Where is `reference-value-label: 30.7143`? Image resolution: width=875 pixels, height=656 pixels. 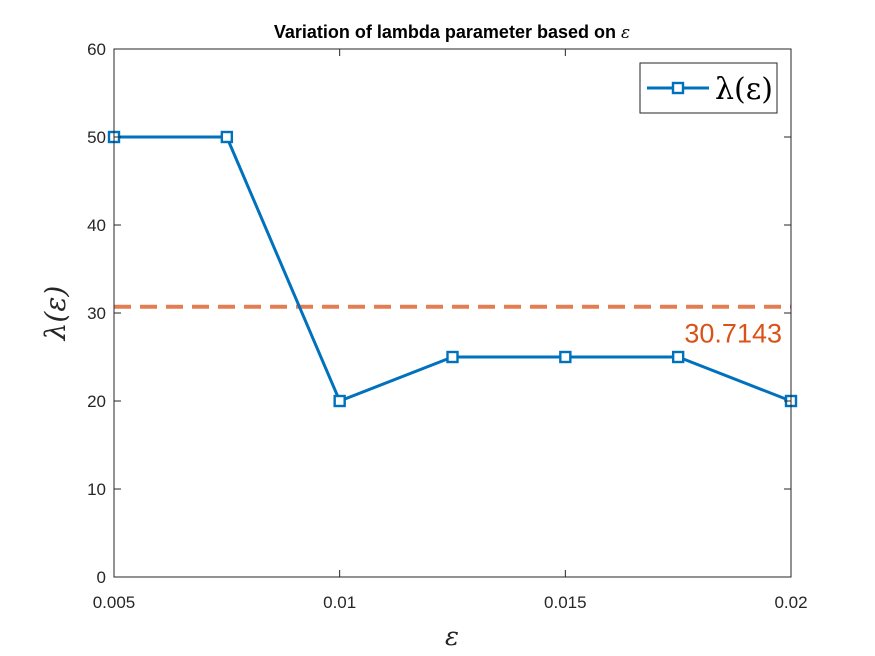 reference-value-label: 30.7143 is located at coordinates (733, 334).